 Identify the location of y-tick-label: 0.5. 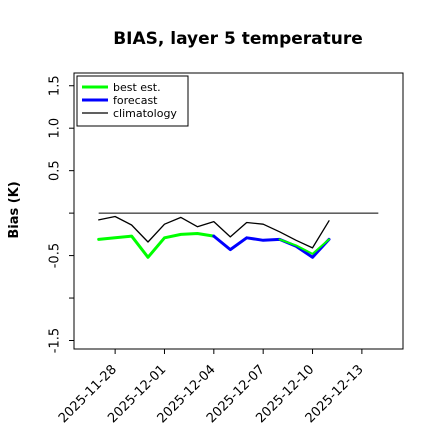
(55, 170).